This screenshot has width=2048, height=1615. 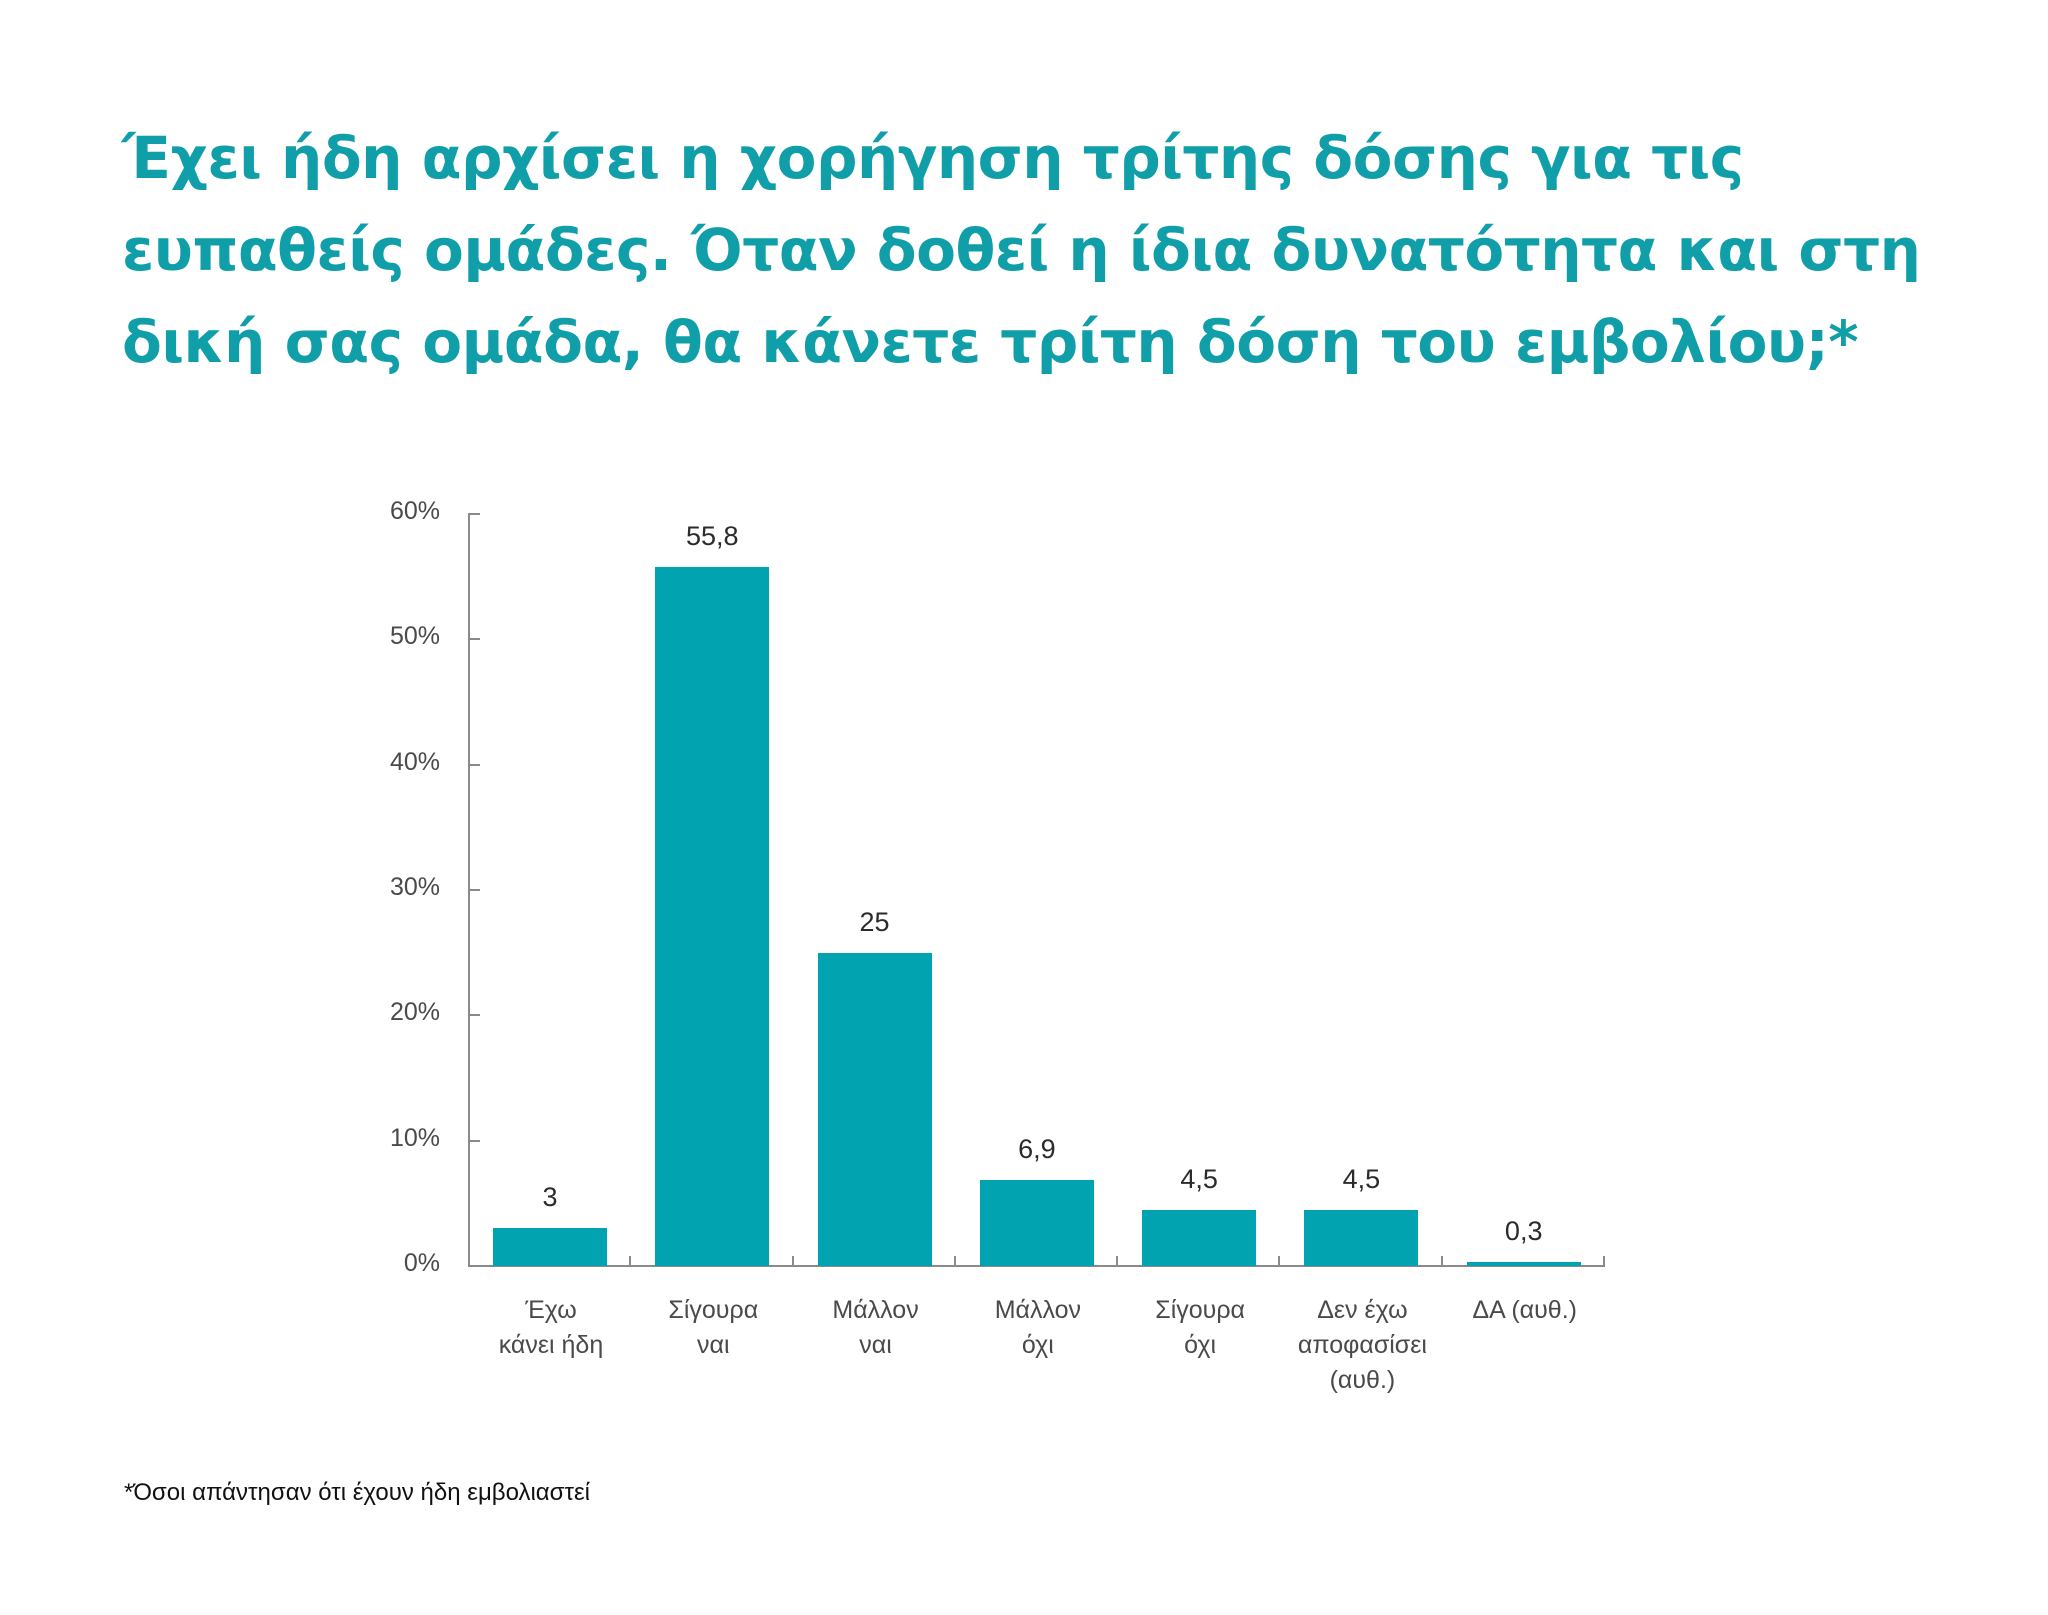 What do you see at coordinates (712, 535) in the screenshot?
I see `bar-value-label: 55,8` at bounding box center [712, 535].